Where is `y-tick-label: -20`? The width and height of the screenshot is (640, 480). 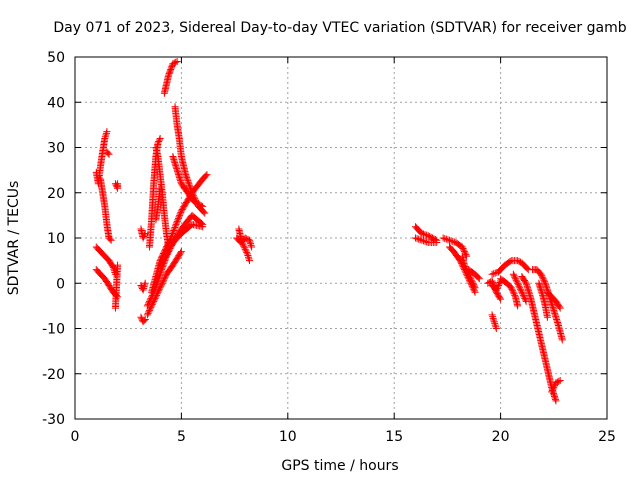 y-tick-label: -20 is located at coordinates (53, 375).